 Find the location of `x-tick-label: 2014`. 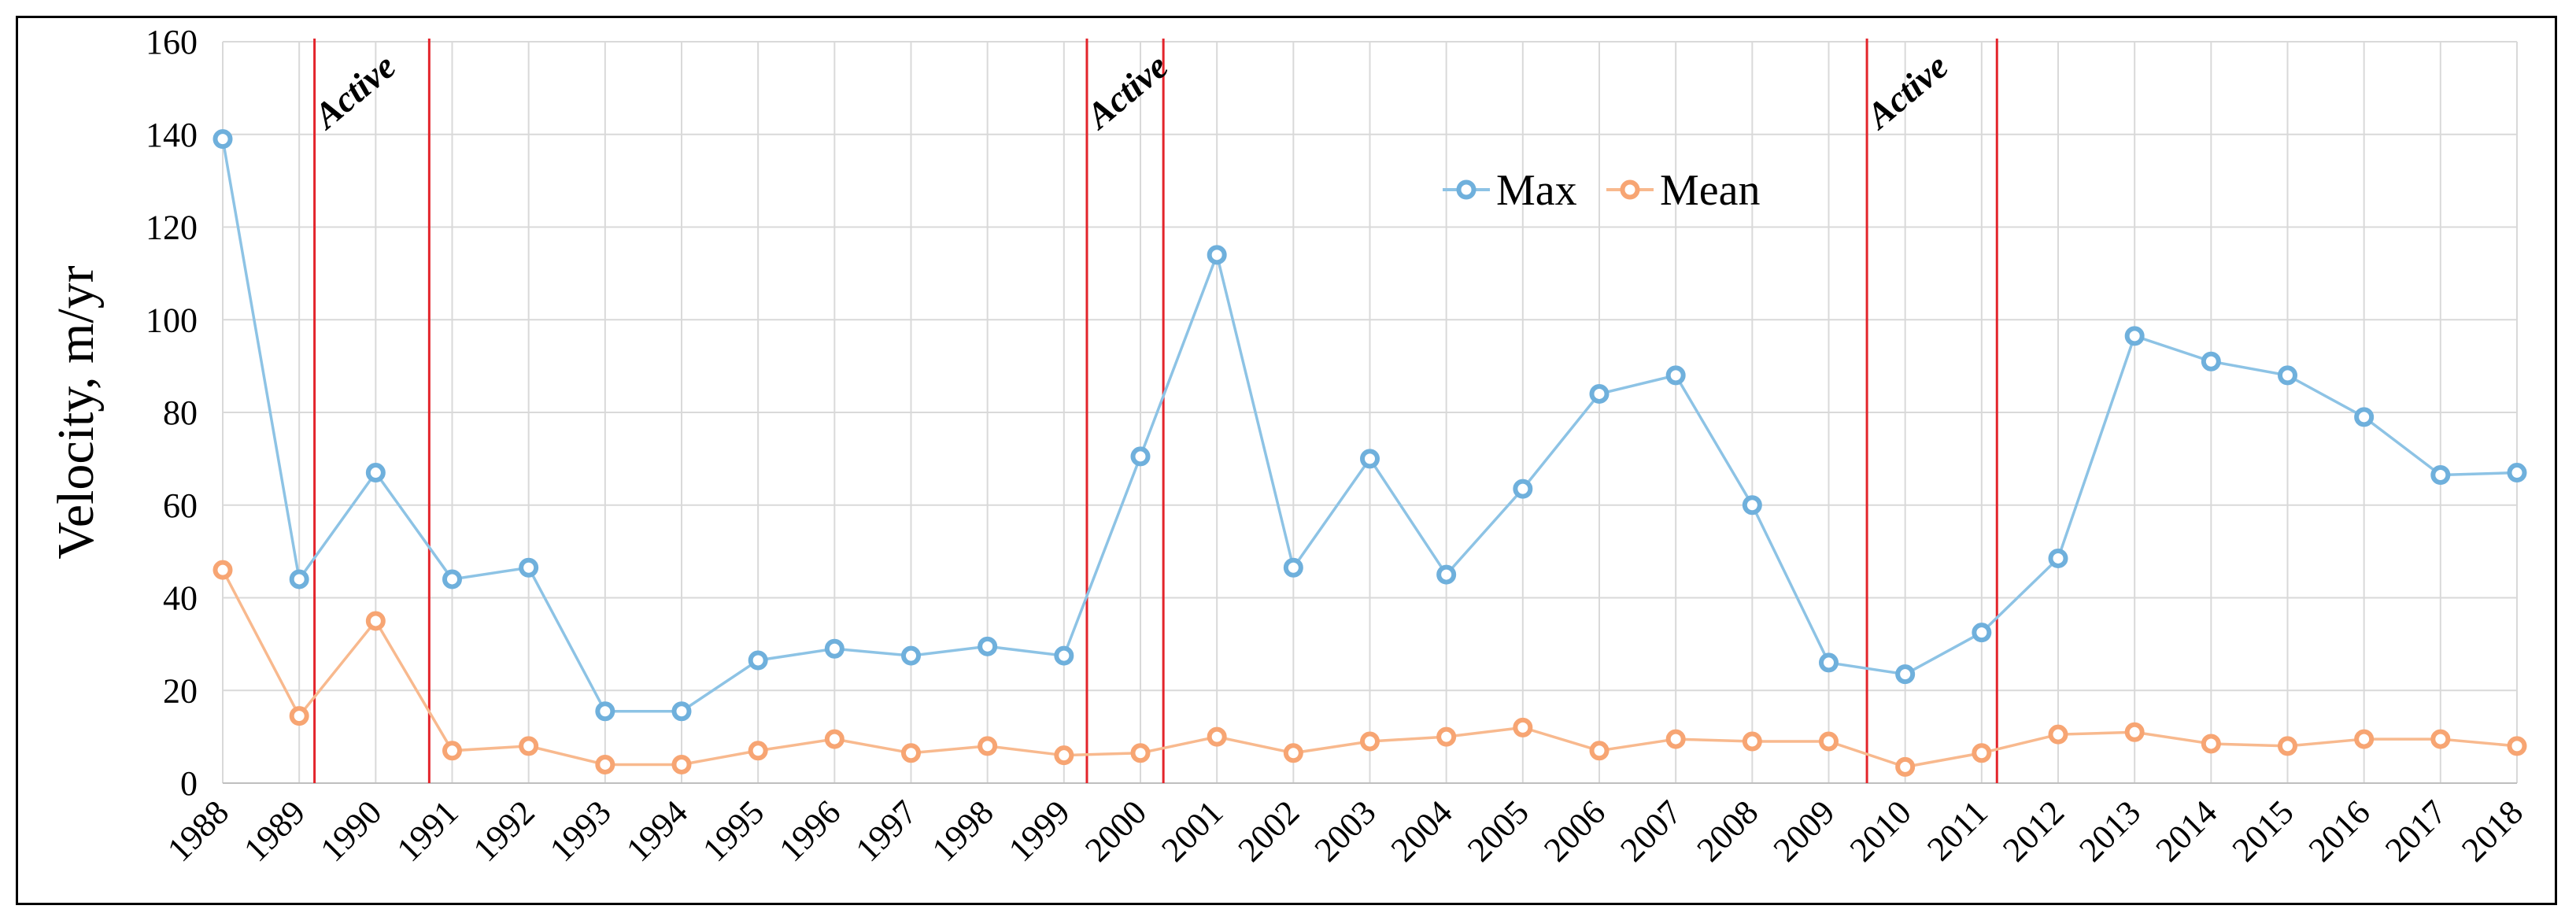

x-tick-label: 2014 is located at coordinates (2187, 831).